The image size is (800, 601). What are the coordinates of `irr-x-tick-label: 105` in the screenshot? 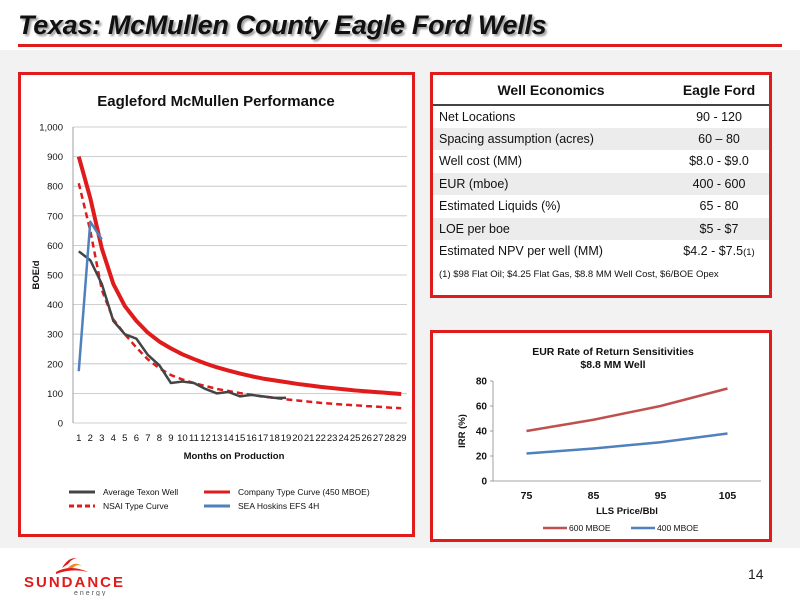 It's located at (728, 496).